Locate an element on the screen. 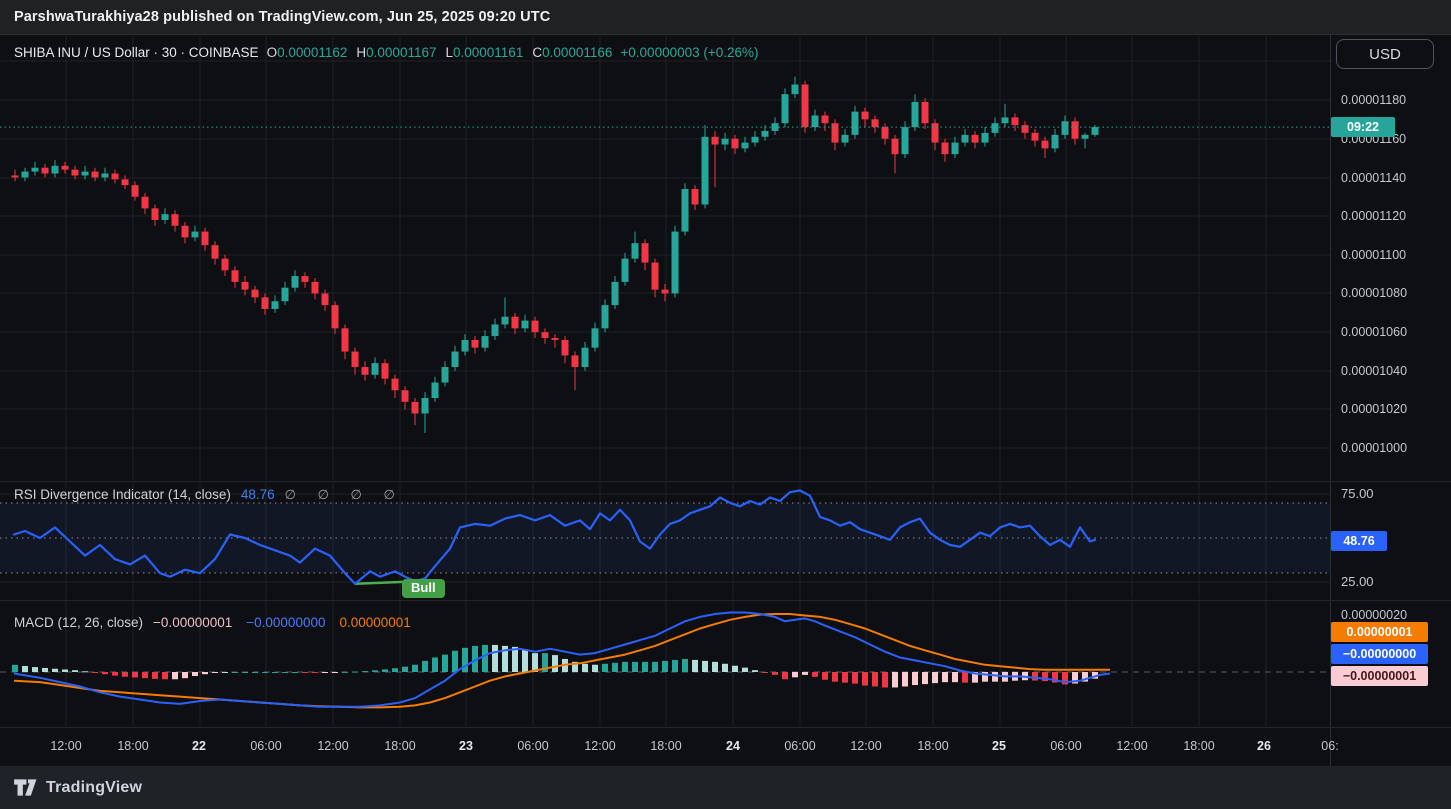 This screenshot has width=1451, height=809. open-value: 0.00001162 is located at coordinates (312, 52).